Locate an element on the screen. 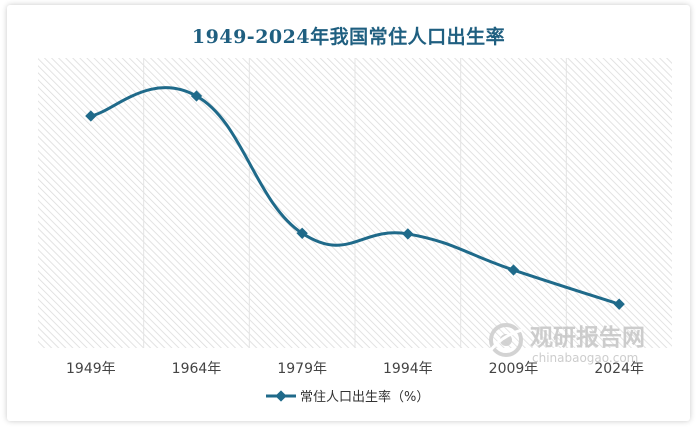 This screenshot has height=427, width=697. legend: 常住人口出生率（%） is located at coordinates (347, 397).